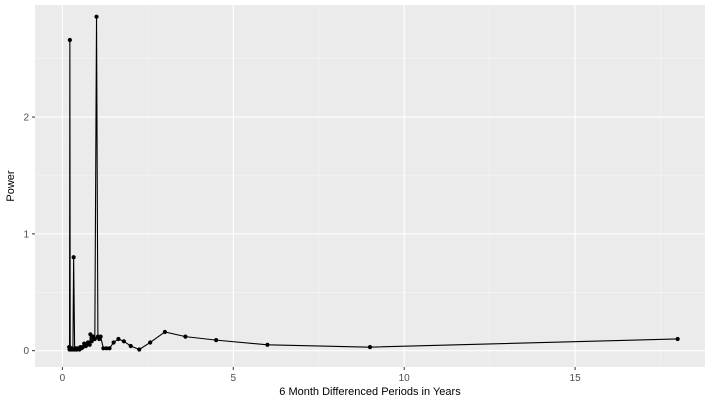 The width and height of the screenshot is (712, 400). Describe the element at coordinates (26, 234) in the screenshot. I see `y-tick-label: 1` at that location.